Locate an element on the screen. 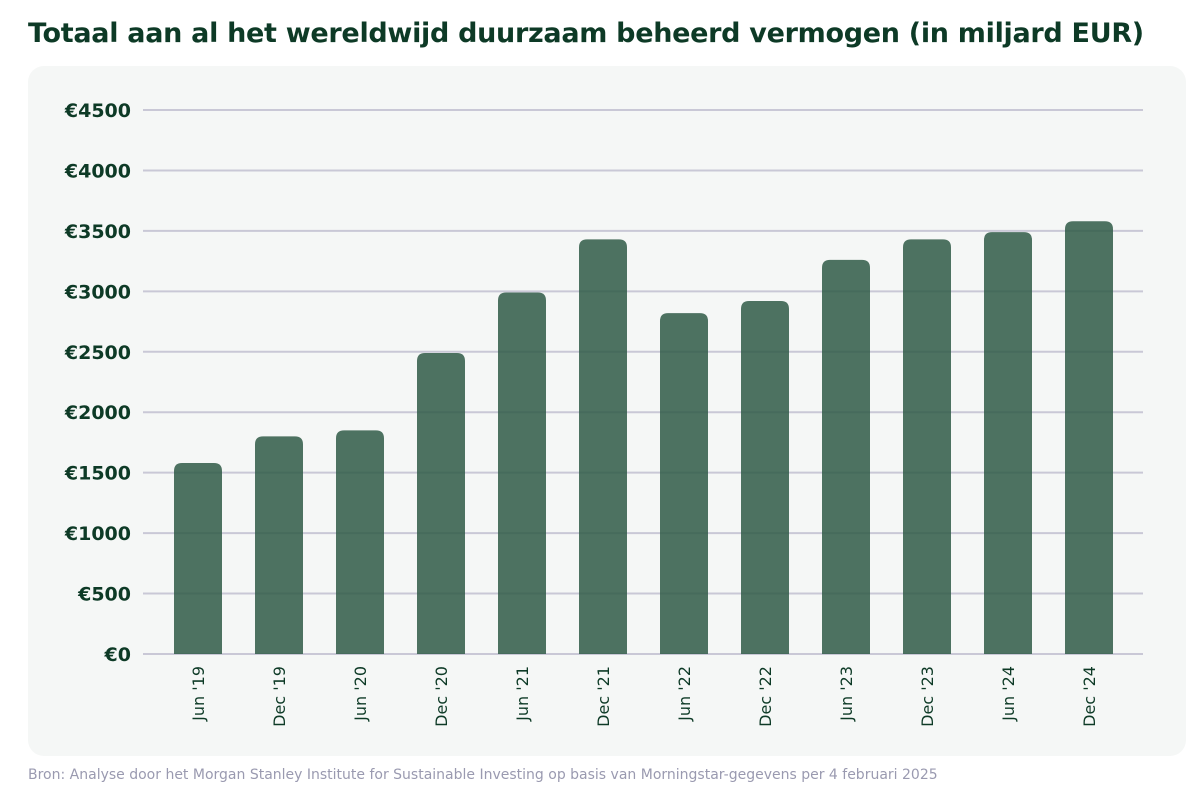  y-tick-label: €500 is located at coordinates (104, 595).